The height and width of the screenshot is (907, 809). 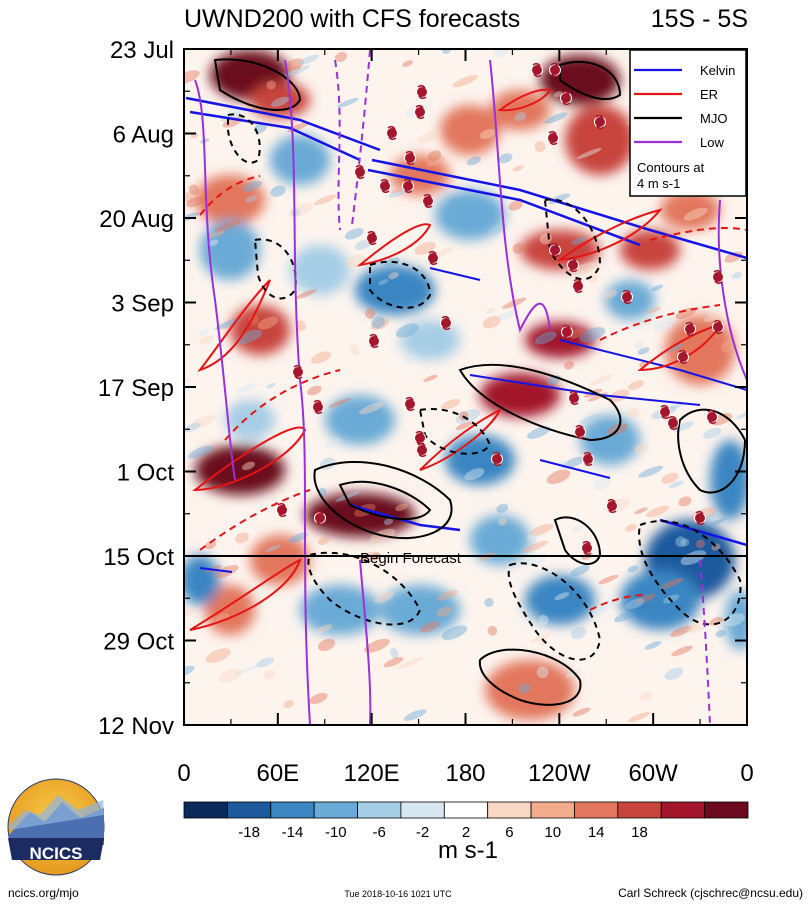 I want to click on legend-label: Kelvin, so click(x=717, y=70).